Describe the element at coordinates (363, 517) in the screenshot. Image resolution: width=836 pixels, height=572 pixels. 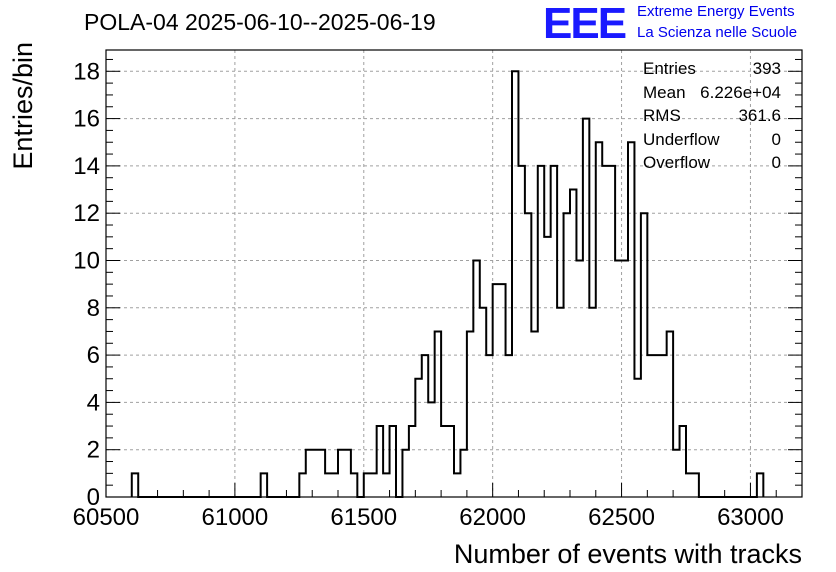
I see `x-tick-label: 61500` at that location.